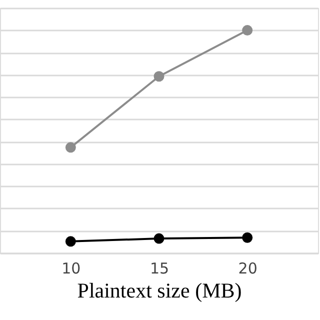 This screenshot has height=320, width=320. What do you see at coordinates (248, 269) in the screenshot?
I see `x-tick-label: 20` at bounding box center [248, 269].